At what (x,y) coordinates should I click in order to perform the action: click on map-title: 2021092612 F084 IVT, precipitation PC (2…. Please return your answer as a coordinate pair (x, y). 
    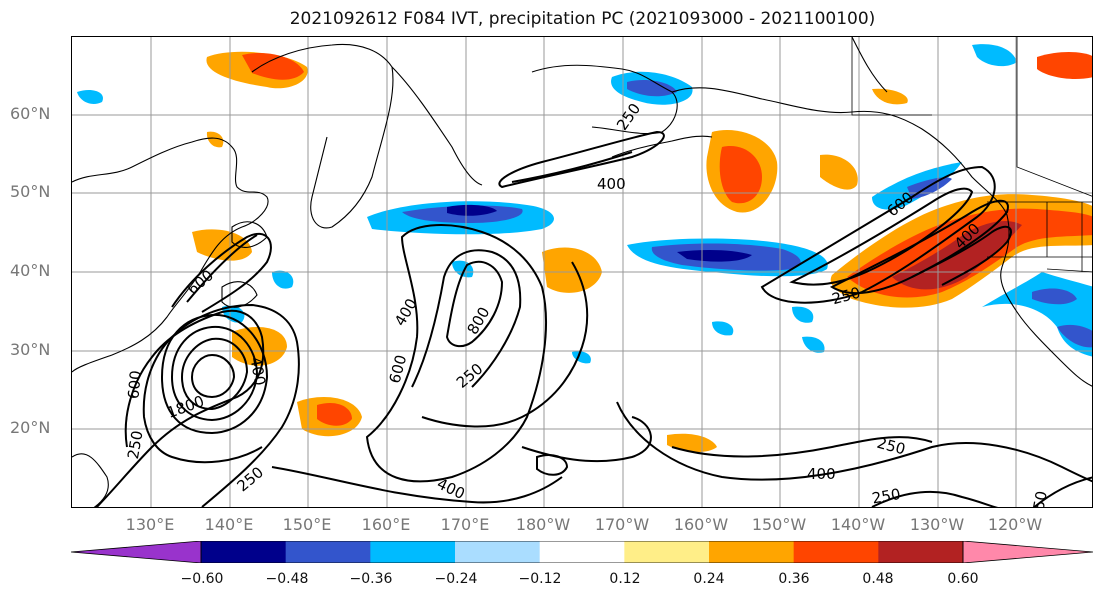
    Looking at the image, I should click on (582, 19).